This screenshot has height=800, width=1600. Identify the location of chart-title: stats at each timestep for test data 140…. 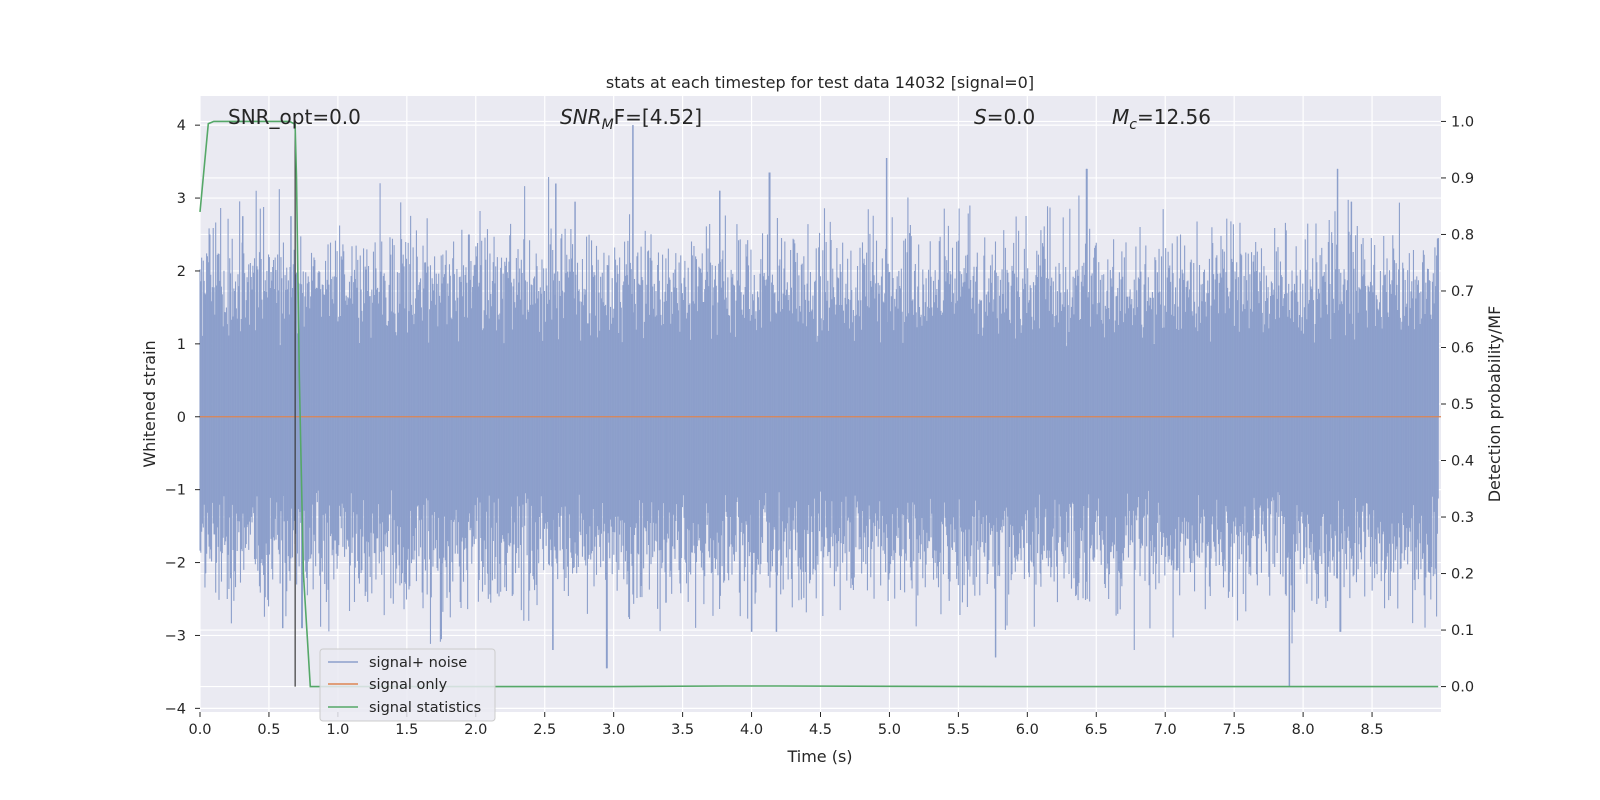
(820, 82).